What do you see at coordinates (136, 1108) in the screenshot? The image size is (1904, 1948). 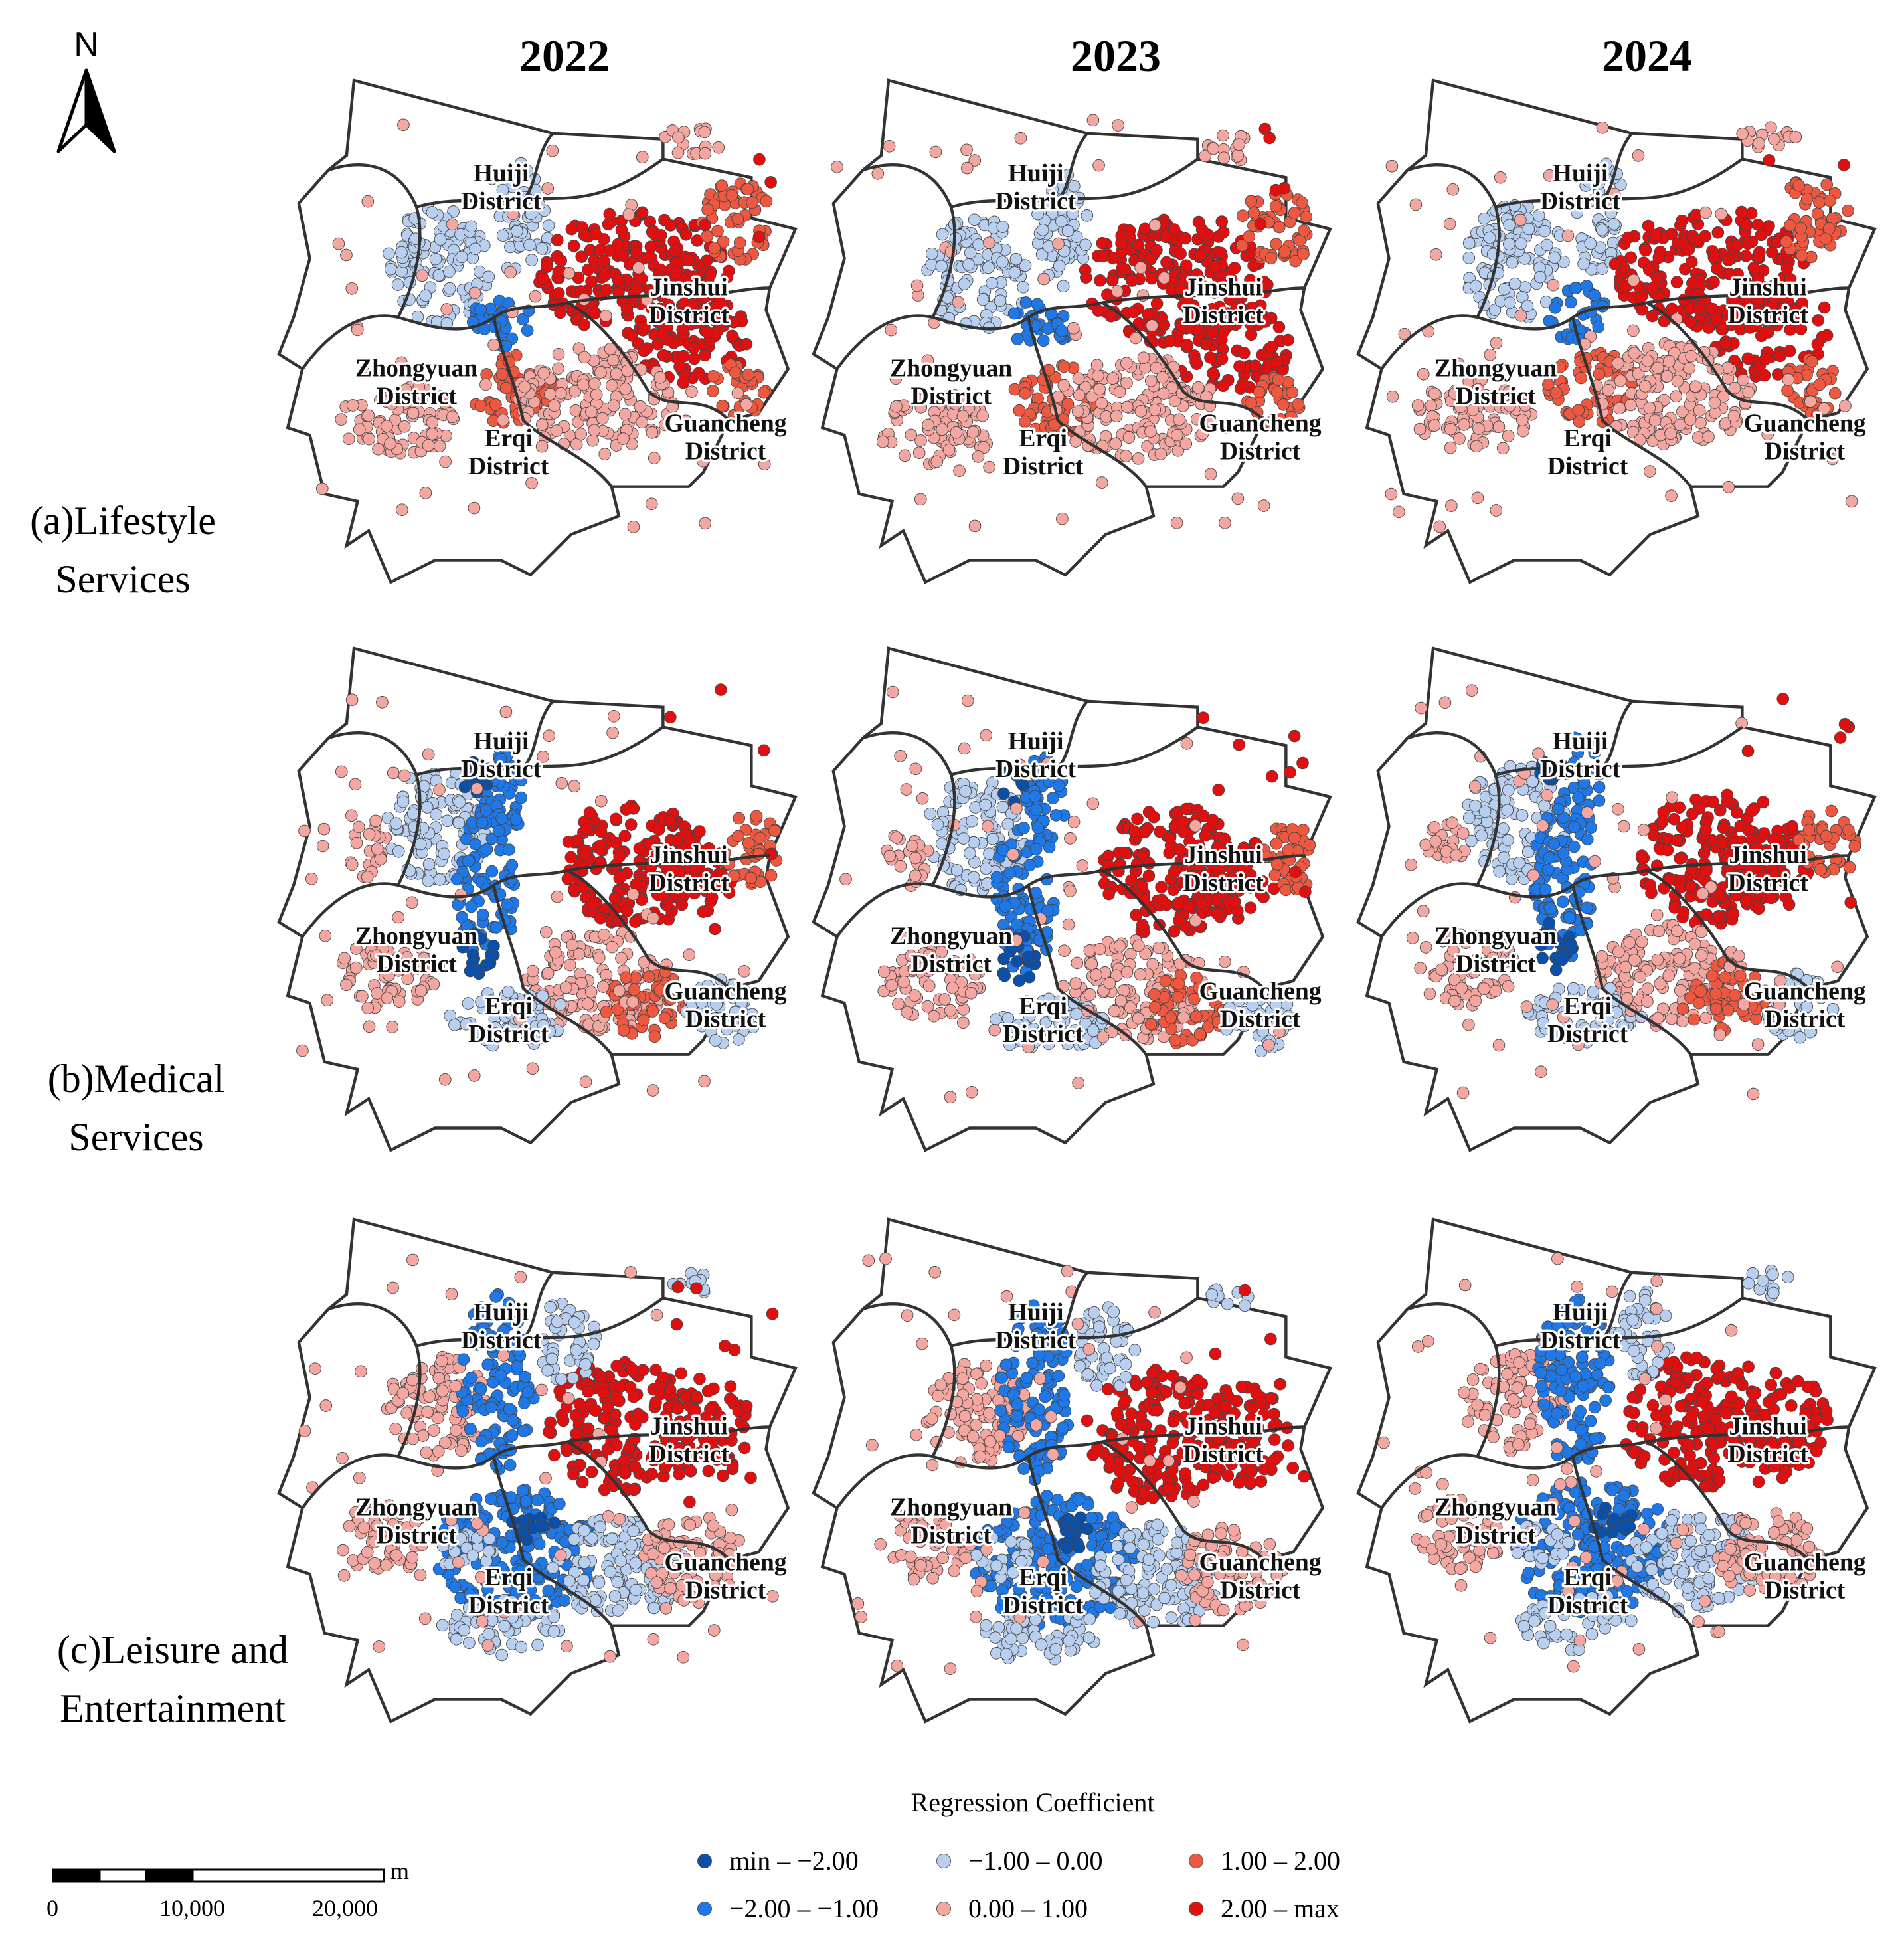 I see `row-label-medical: (b)Medical Services` at bounding box center [136, 1108].